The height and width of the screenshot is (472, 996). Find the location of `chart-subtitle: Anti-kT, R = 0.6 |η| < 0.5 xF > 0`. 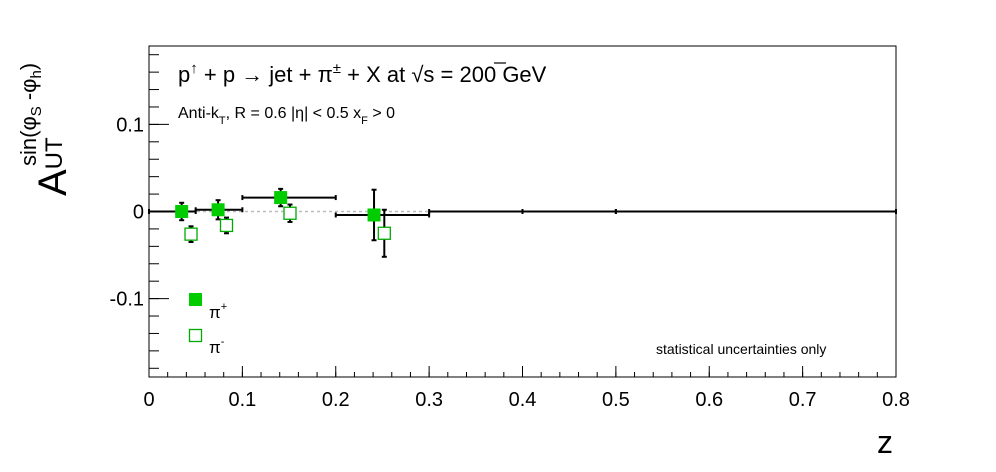

chart-subtitle: Anti-kT, R = 0.6 |η| < 0.5 xF > 0 is located at coordinates (286, 116).